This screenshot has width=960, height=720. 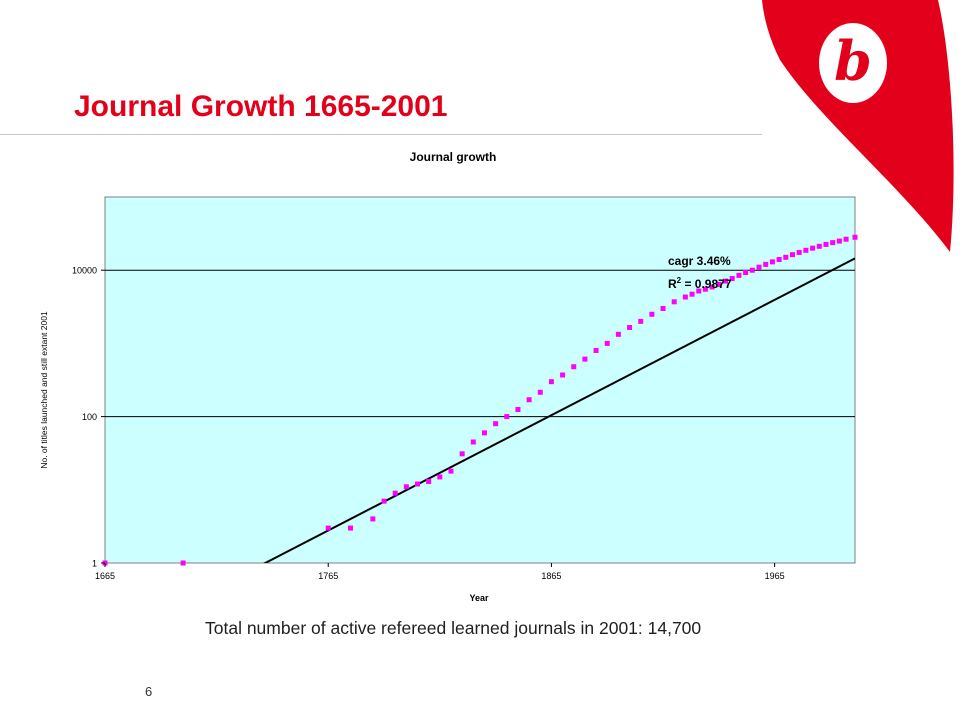 I want to click on logo-swoosh, so click(x=858, y=126).